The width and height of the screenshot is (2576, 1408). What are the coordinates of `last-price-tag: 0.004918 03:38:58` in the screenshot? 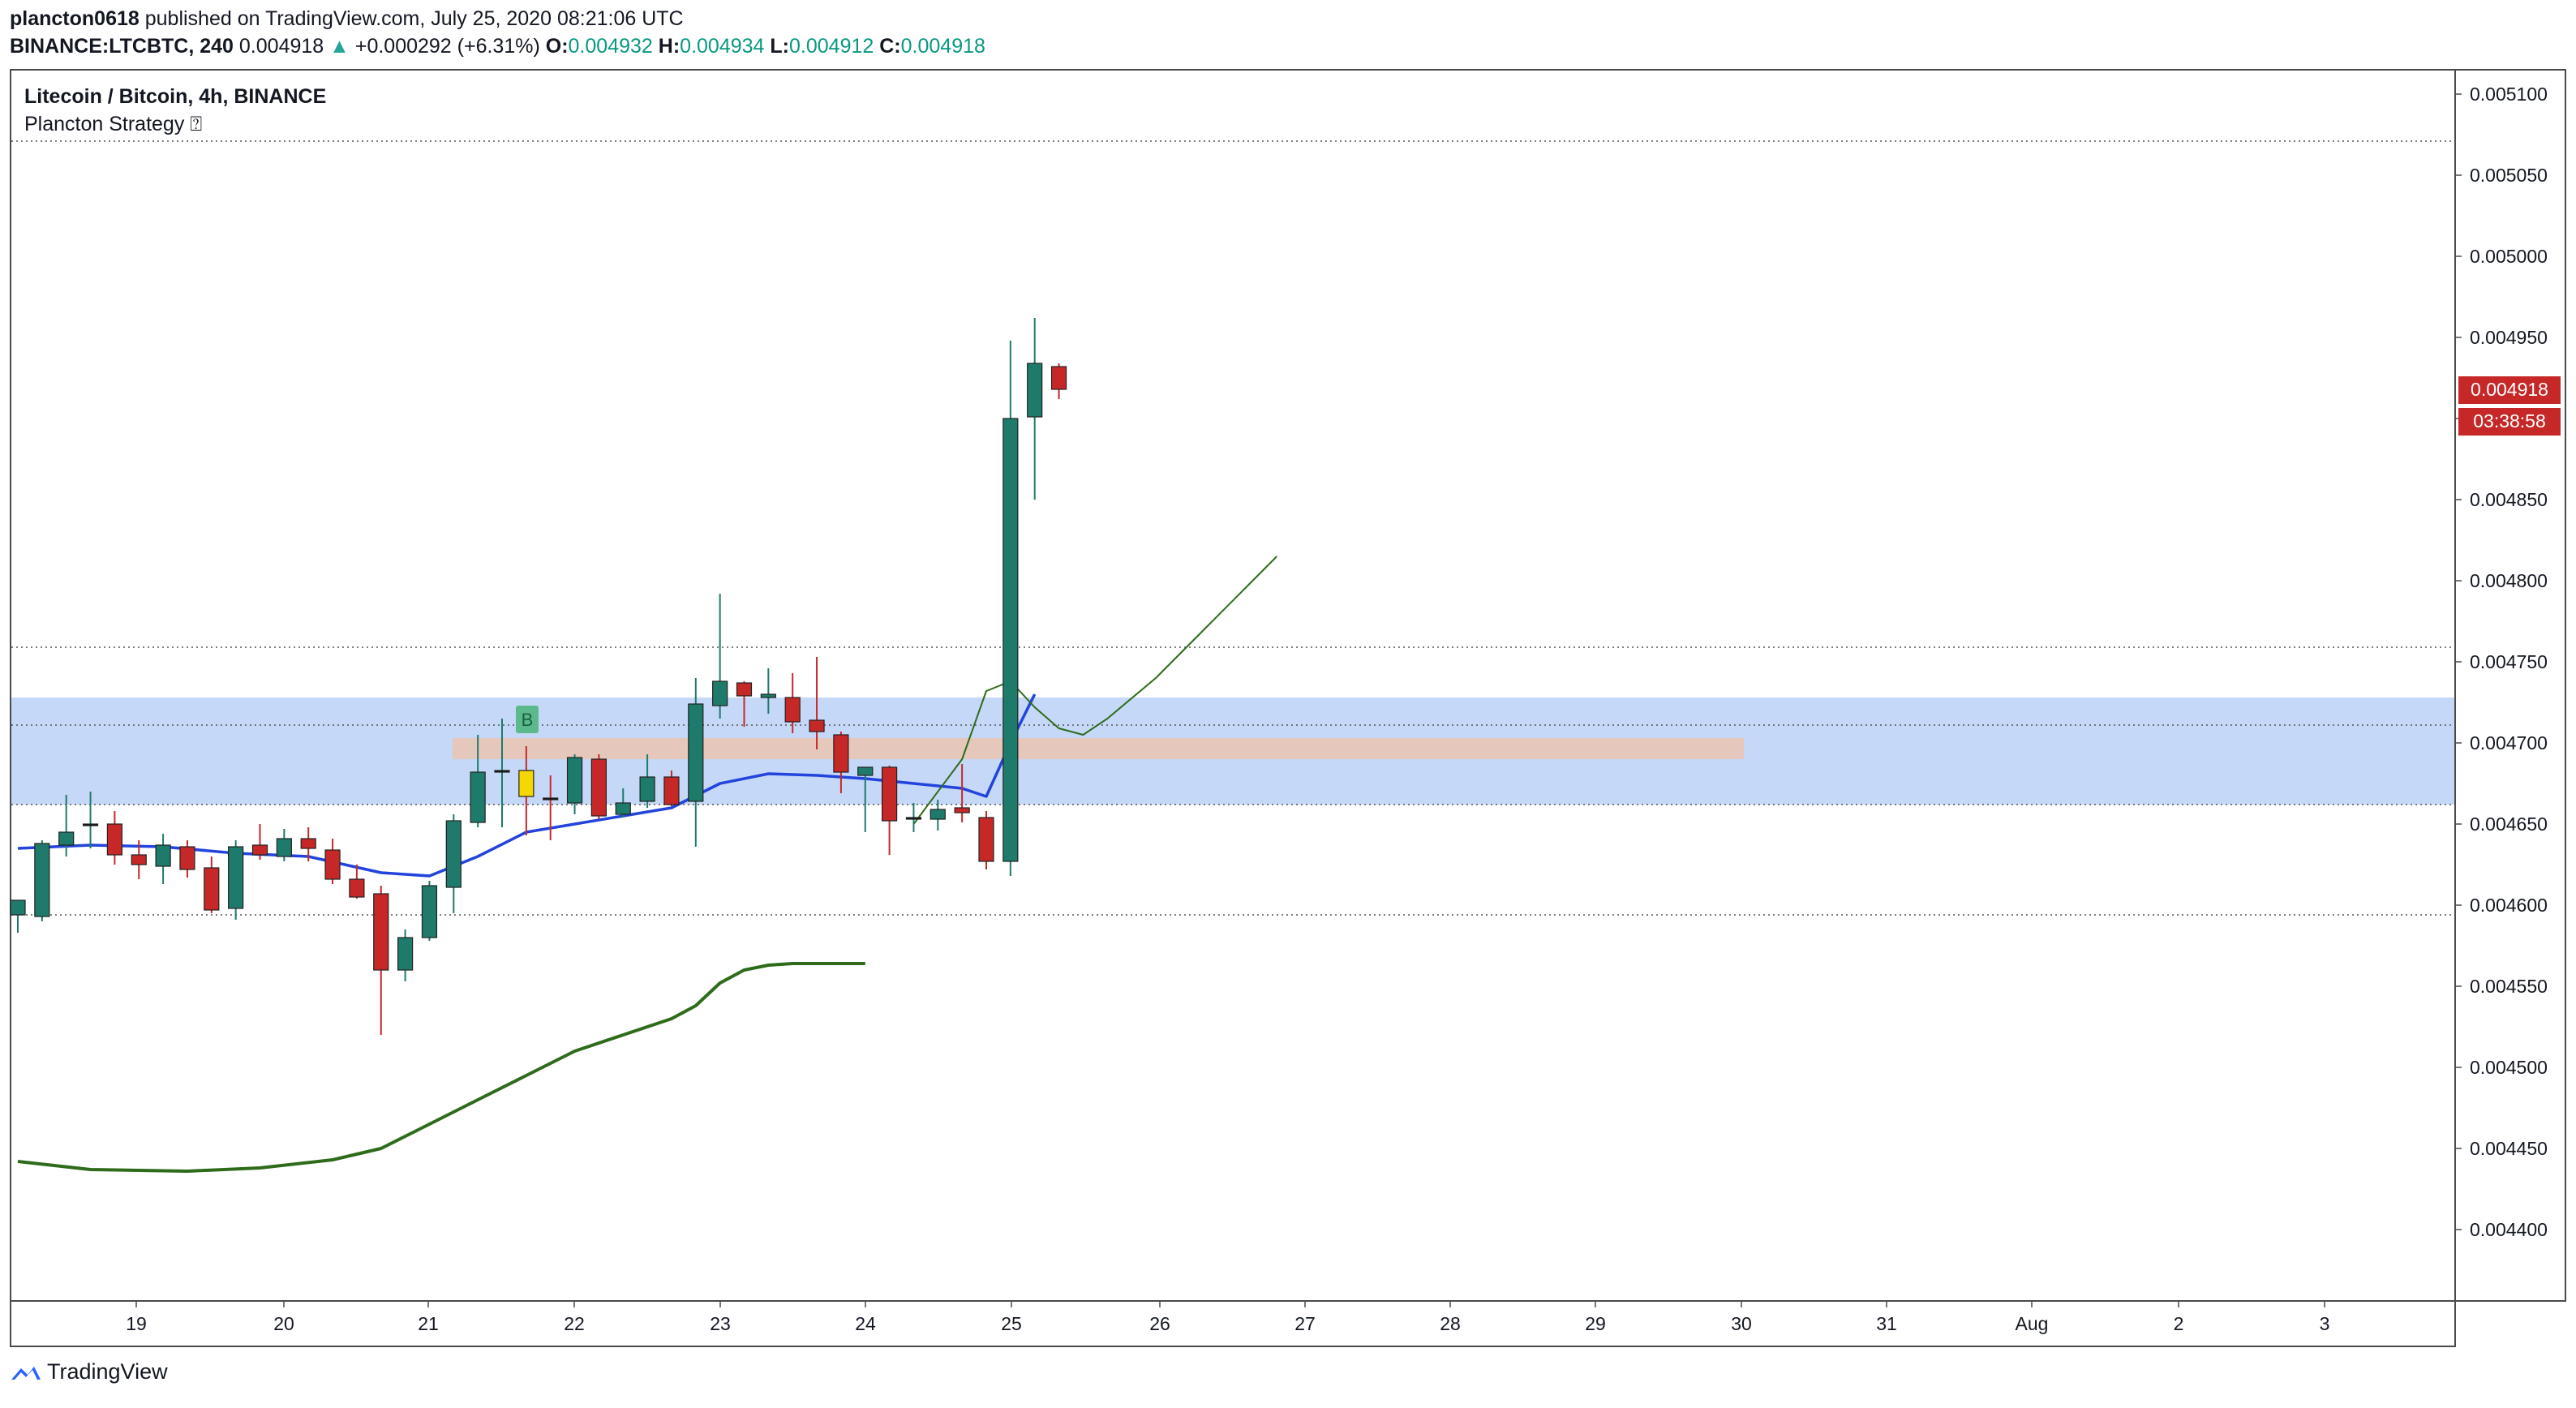 It's located at (2509, 406).